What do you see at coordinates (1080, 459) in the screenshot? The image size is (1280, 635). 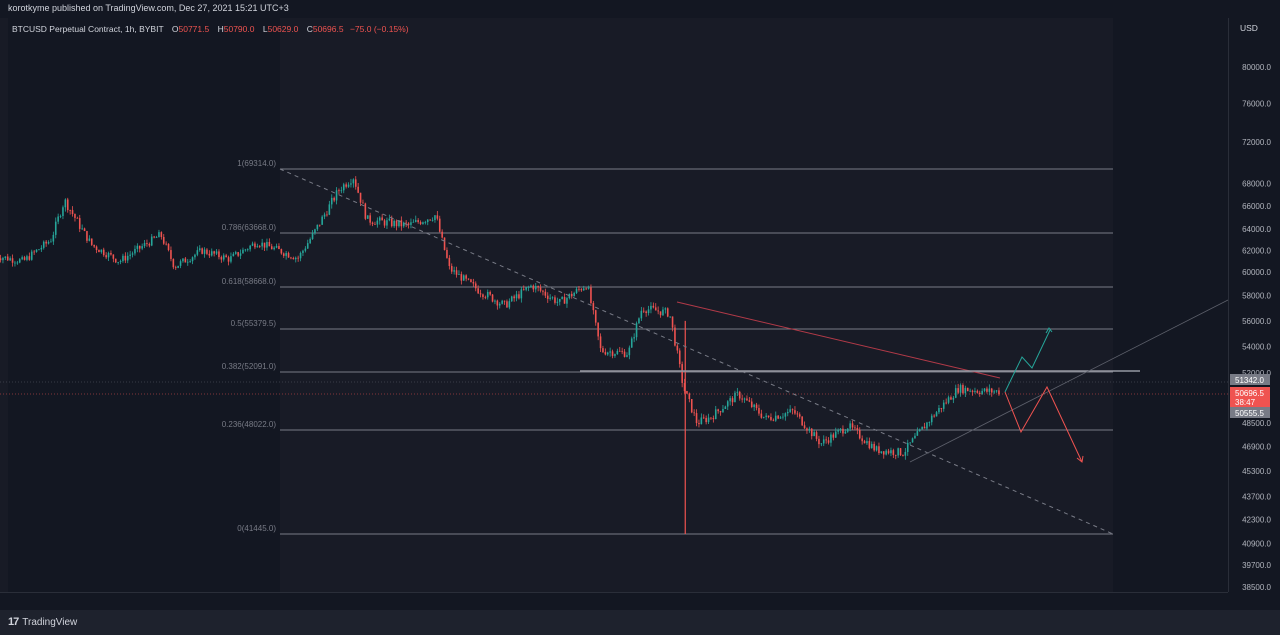 I see `bearish-arrow-head` at bounding box center [1080, 459].